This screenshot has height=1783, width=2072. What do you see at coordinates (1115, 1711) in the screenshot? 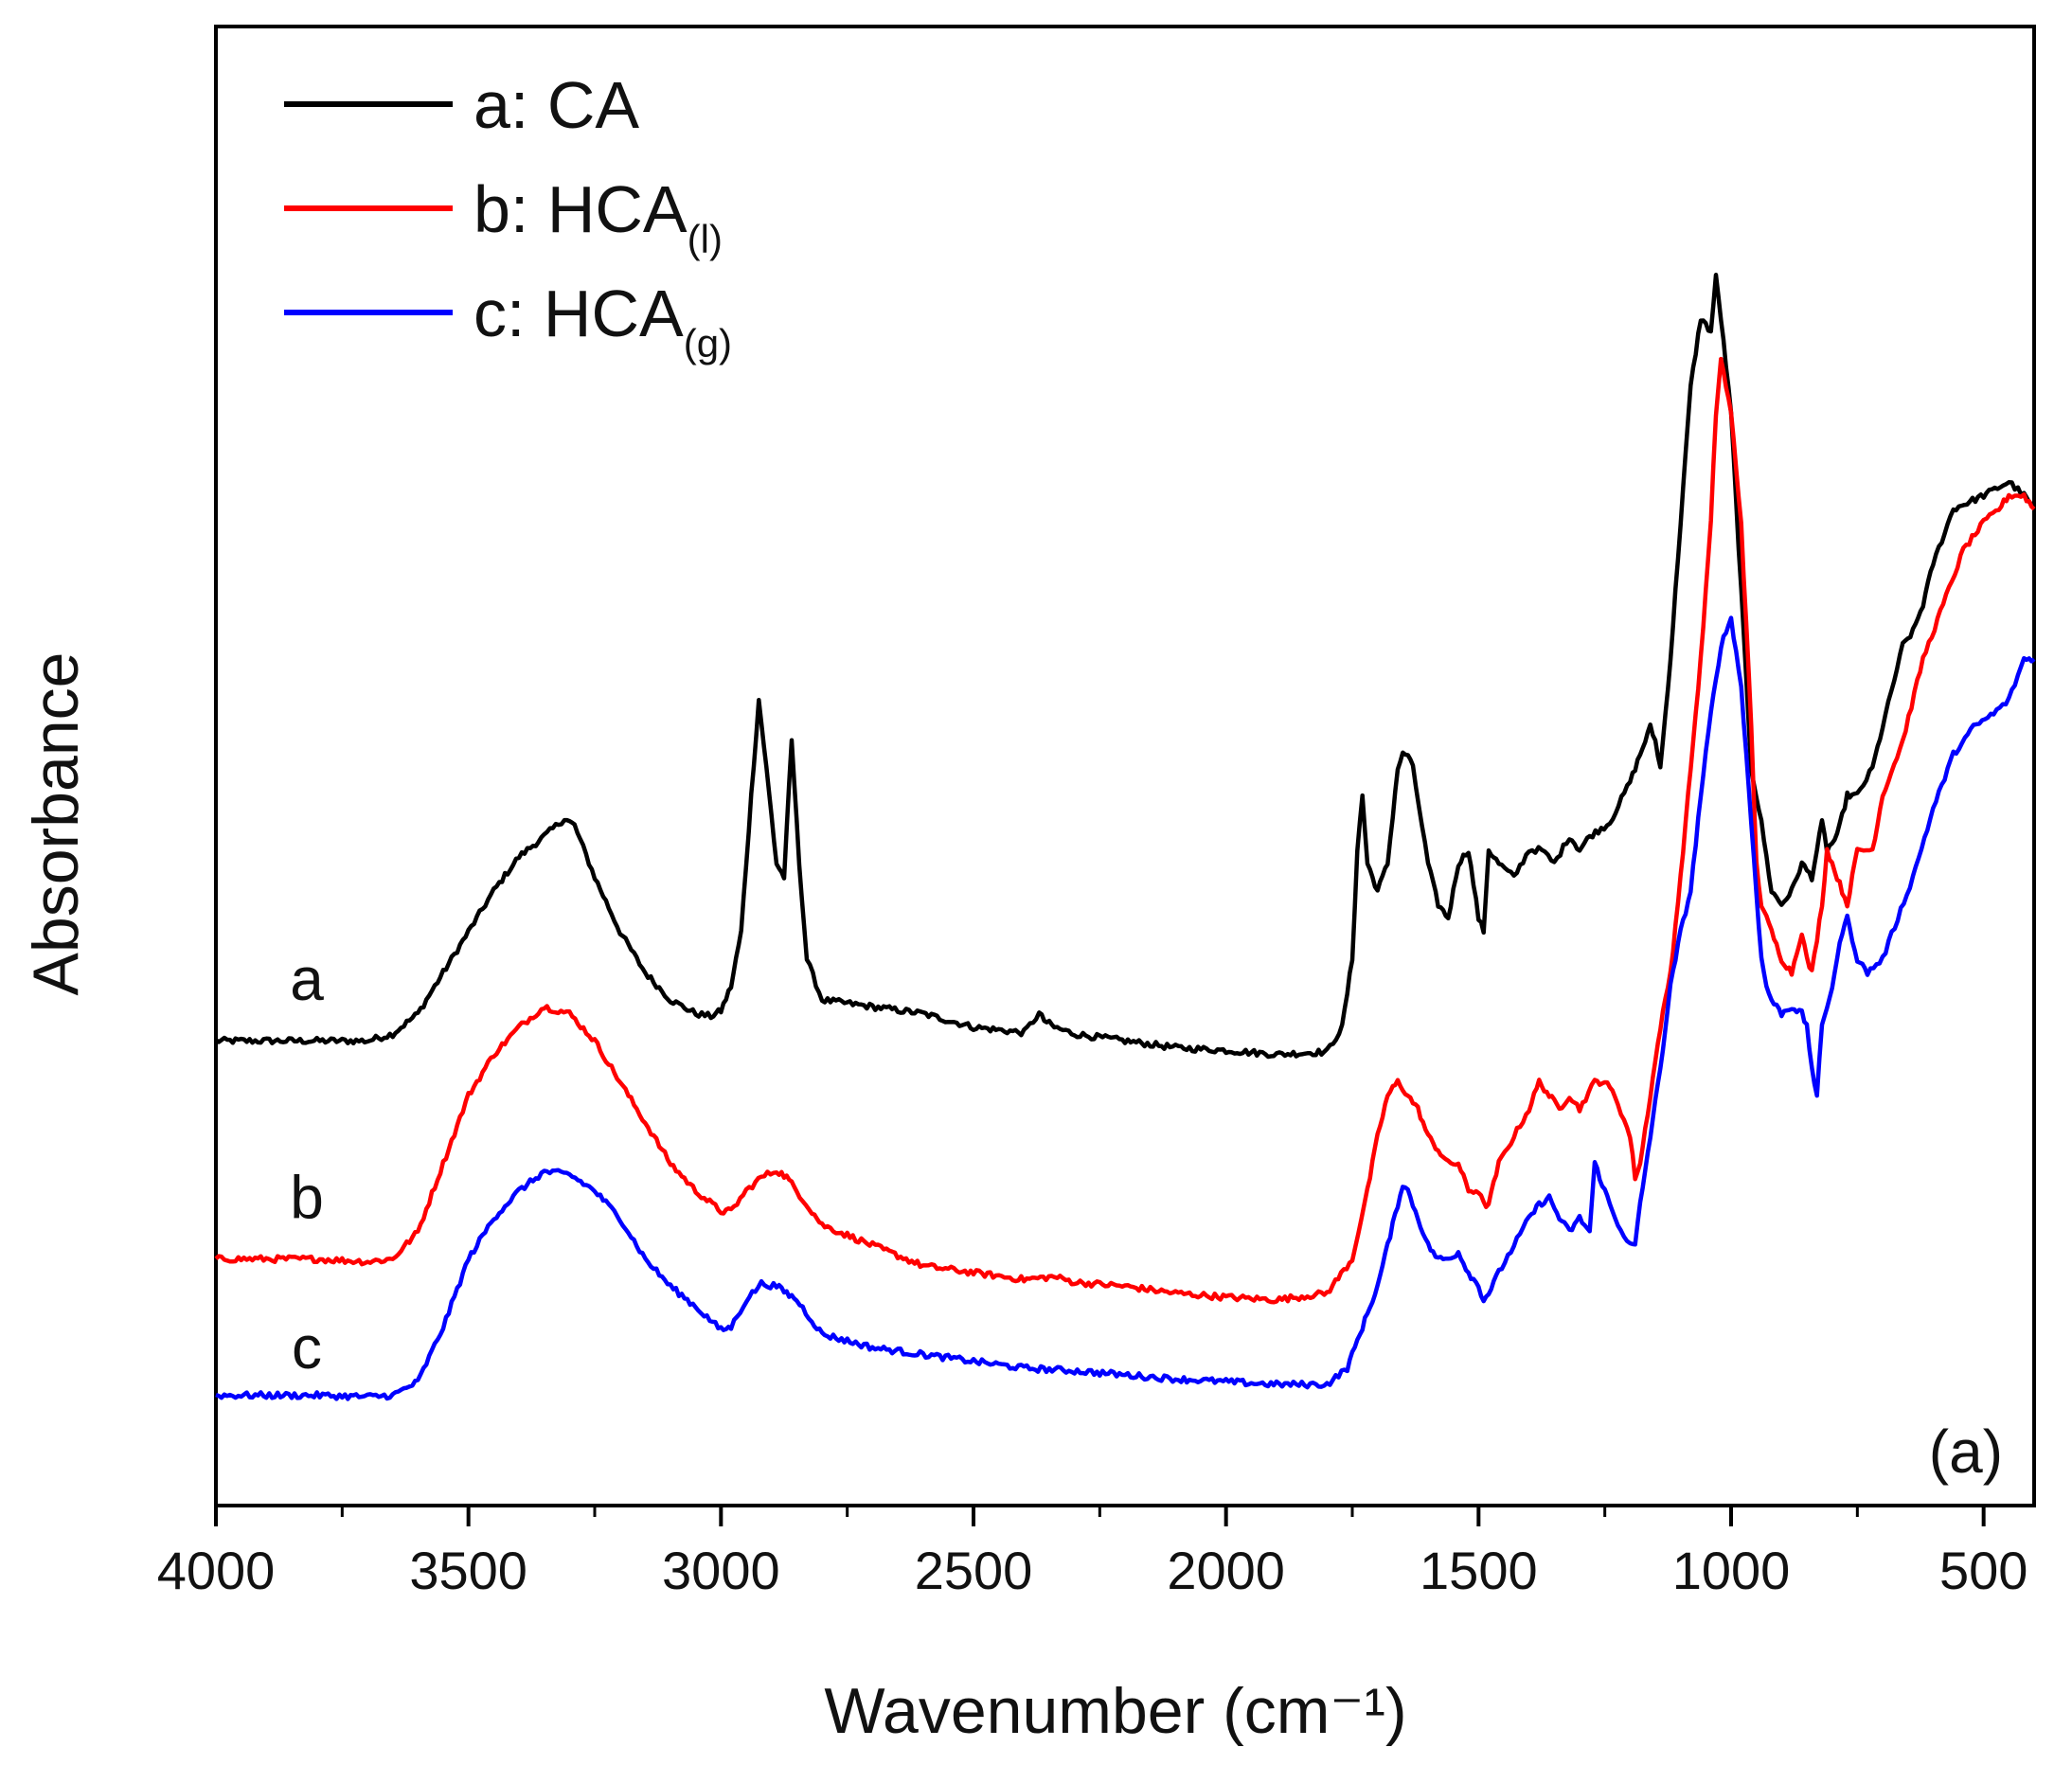
I see `x-axis-title: Wavenumber (cm⁻¹)` at bounding box center [1115, 1711].